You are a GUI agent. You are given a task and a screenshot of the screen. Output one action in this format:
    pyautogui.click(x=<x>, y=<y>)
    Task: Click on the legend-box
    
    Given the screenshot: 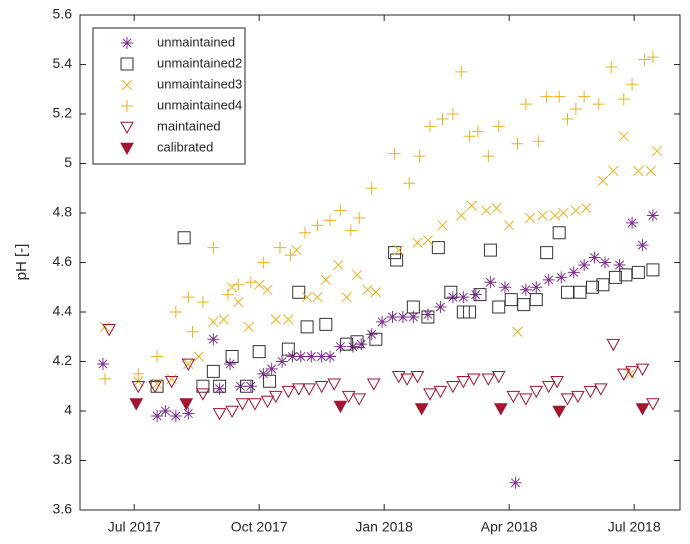 What is the action you would take?
    pyautogui.click(x=169, y=96)
    